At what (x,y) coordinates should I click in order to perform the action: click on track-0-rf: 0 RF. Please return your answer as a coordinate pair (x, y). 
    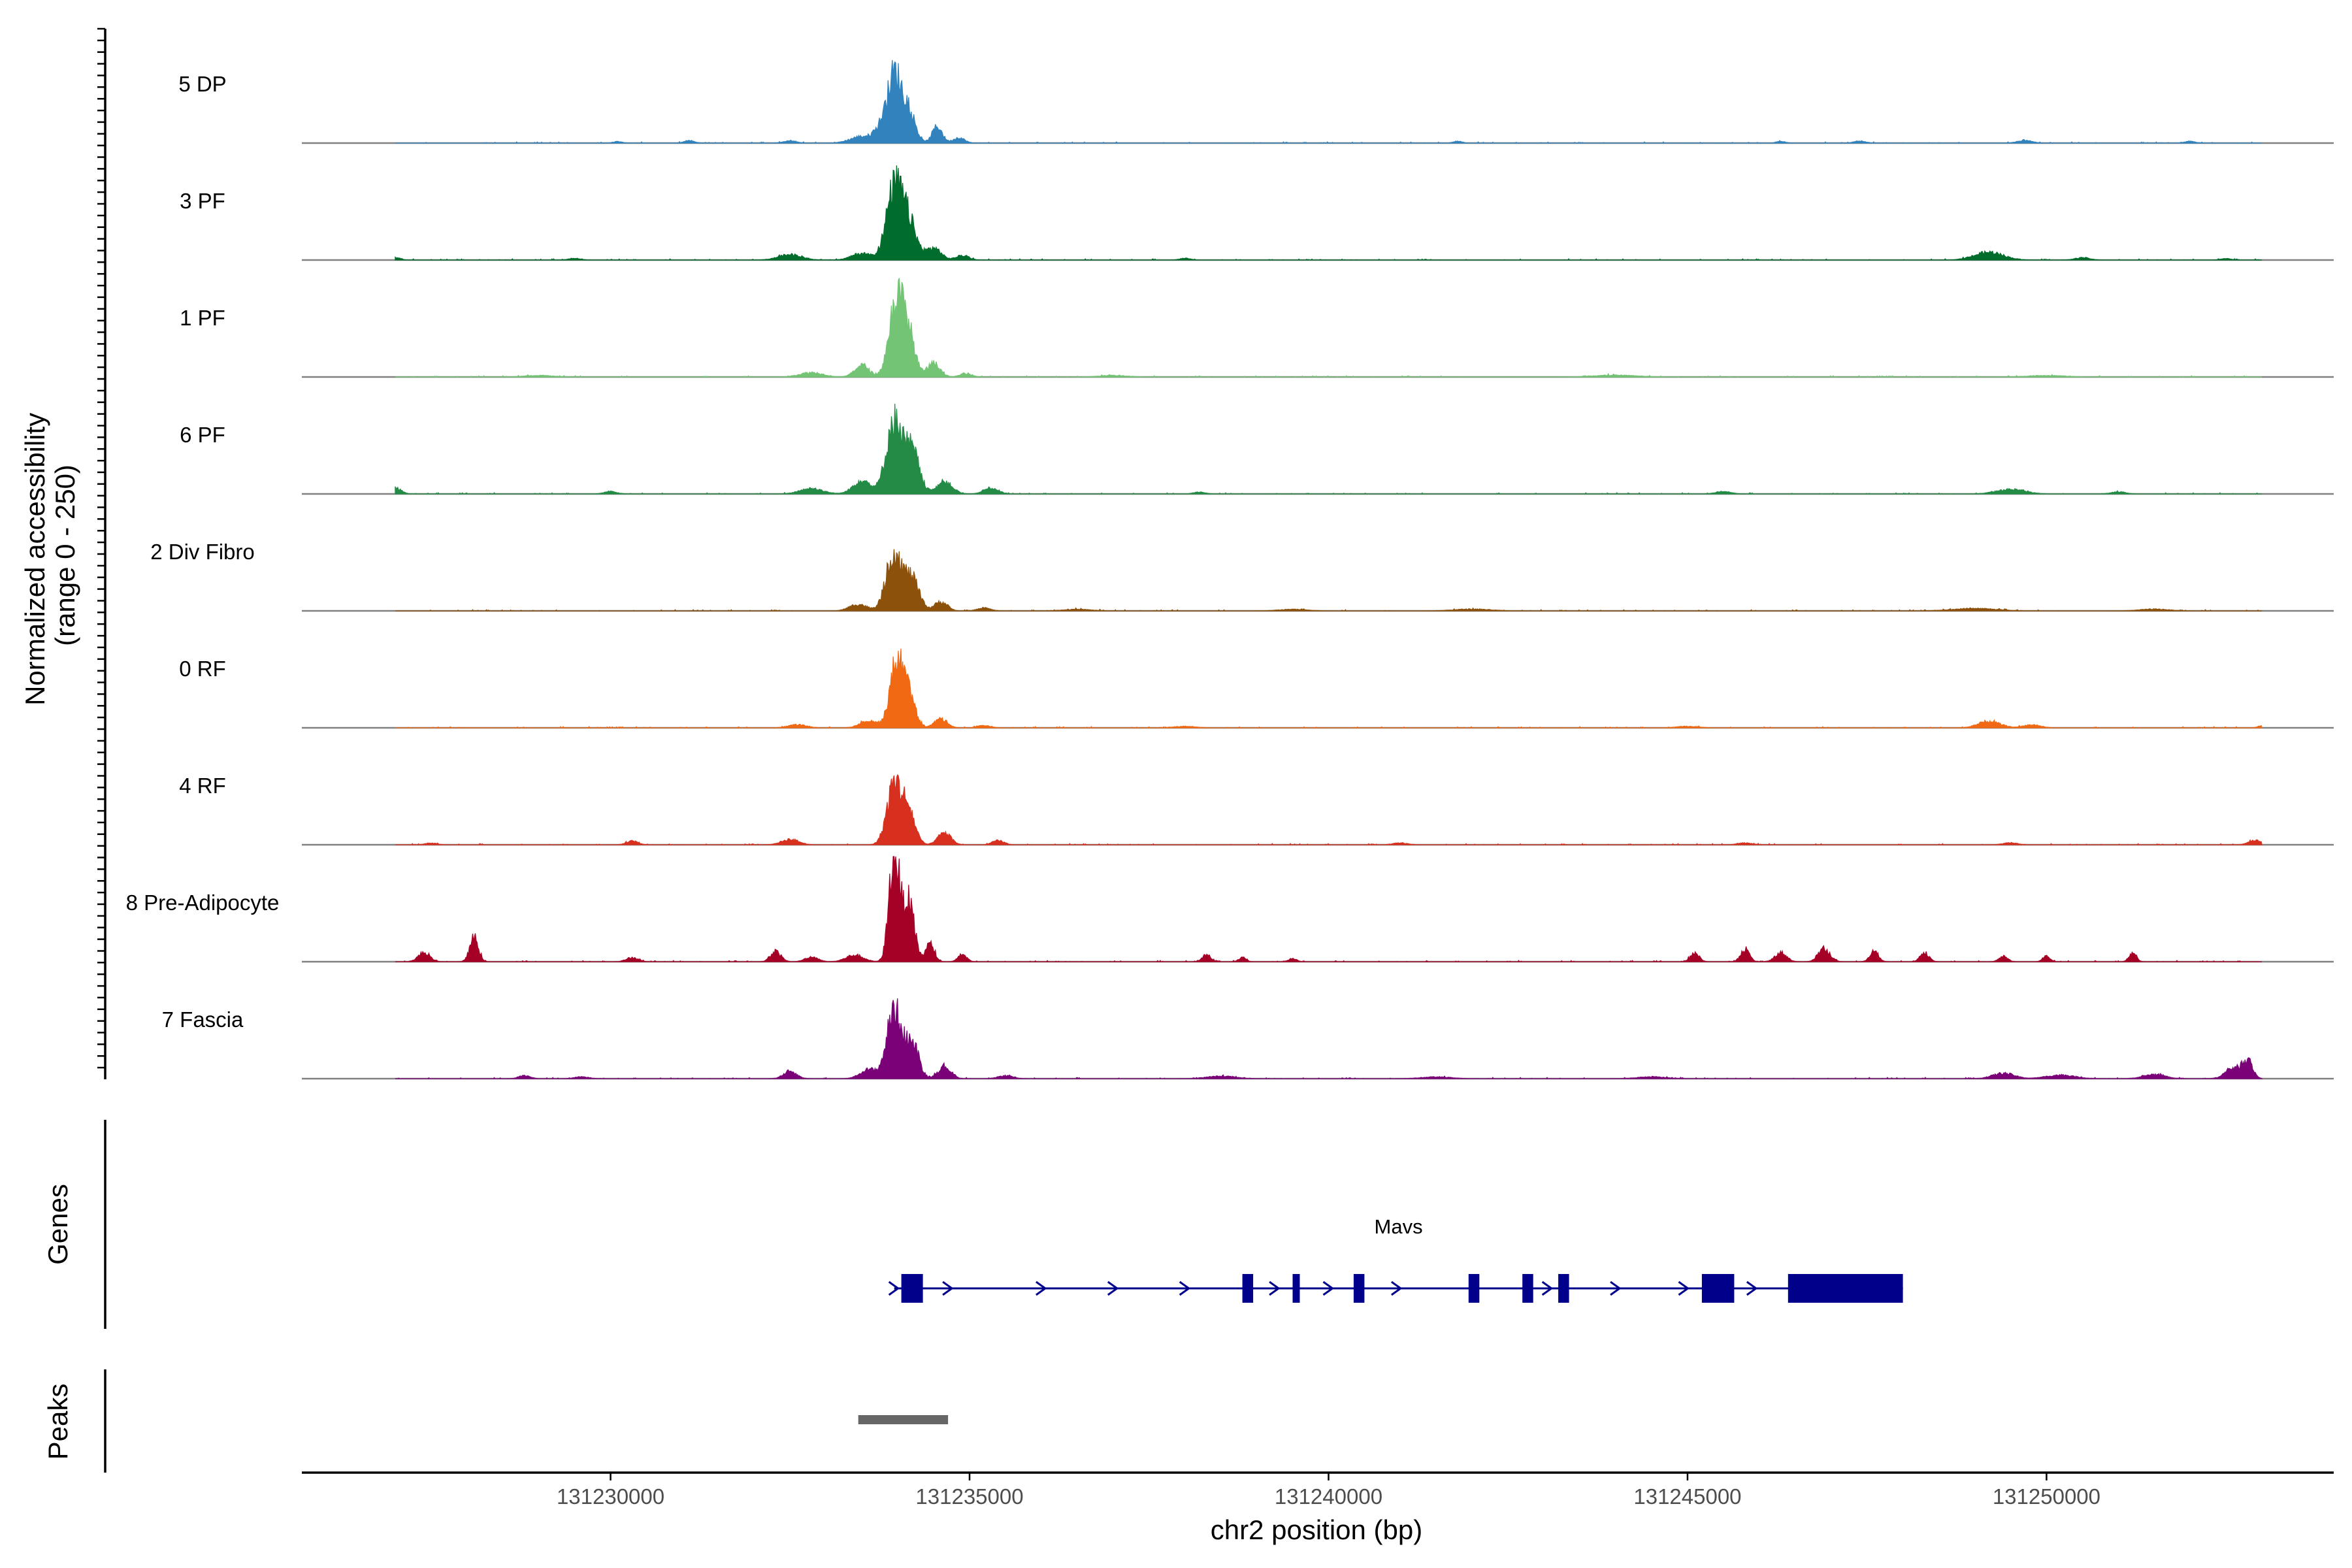
    Looking at the image, I should click on (1256, 688).